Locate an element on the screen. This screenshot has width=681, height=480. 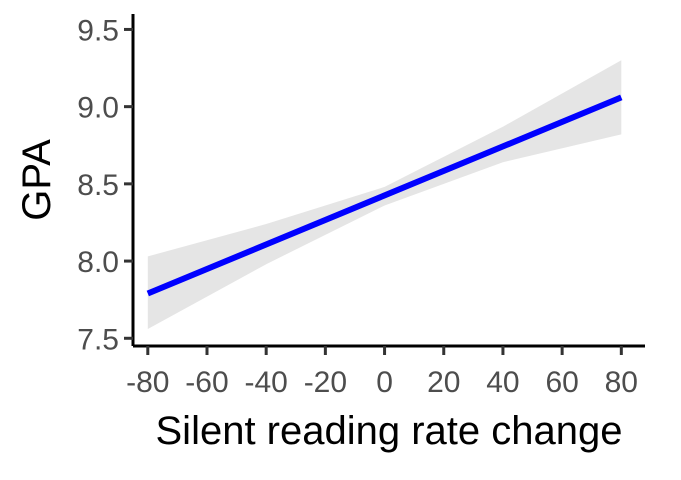
x-tick-label: 80 is located at coordinates (621, 382).